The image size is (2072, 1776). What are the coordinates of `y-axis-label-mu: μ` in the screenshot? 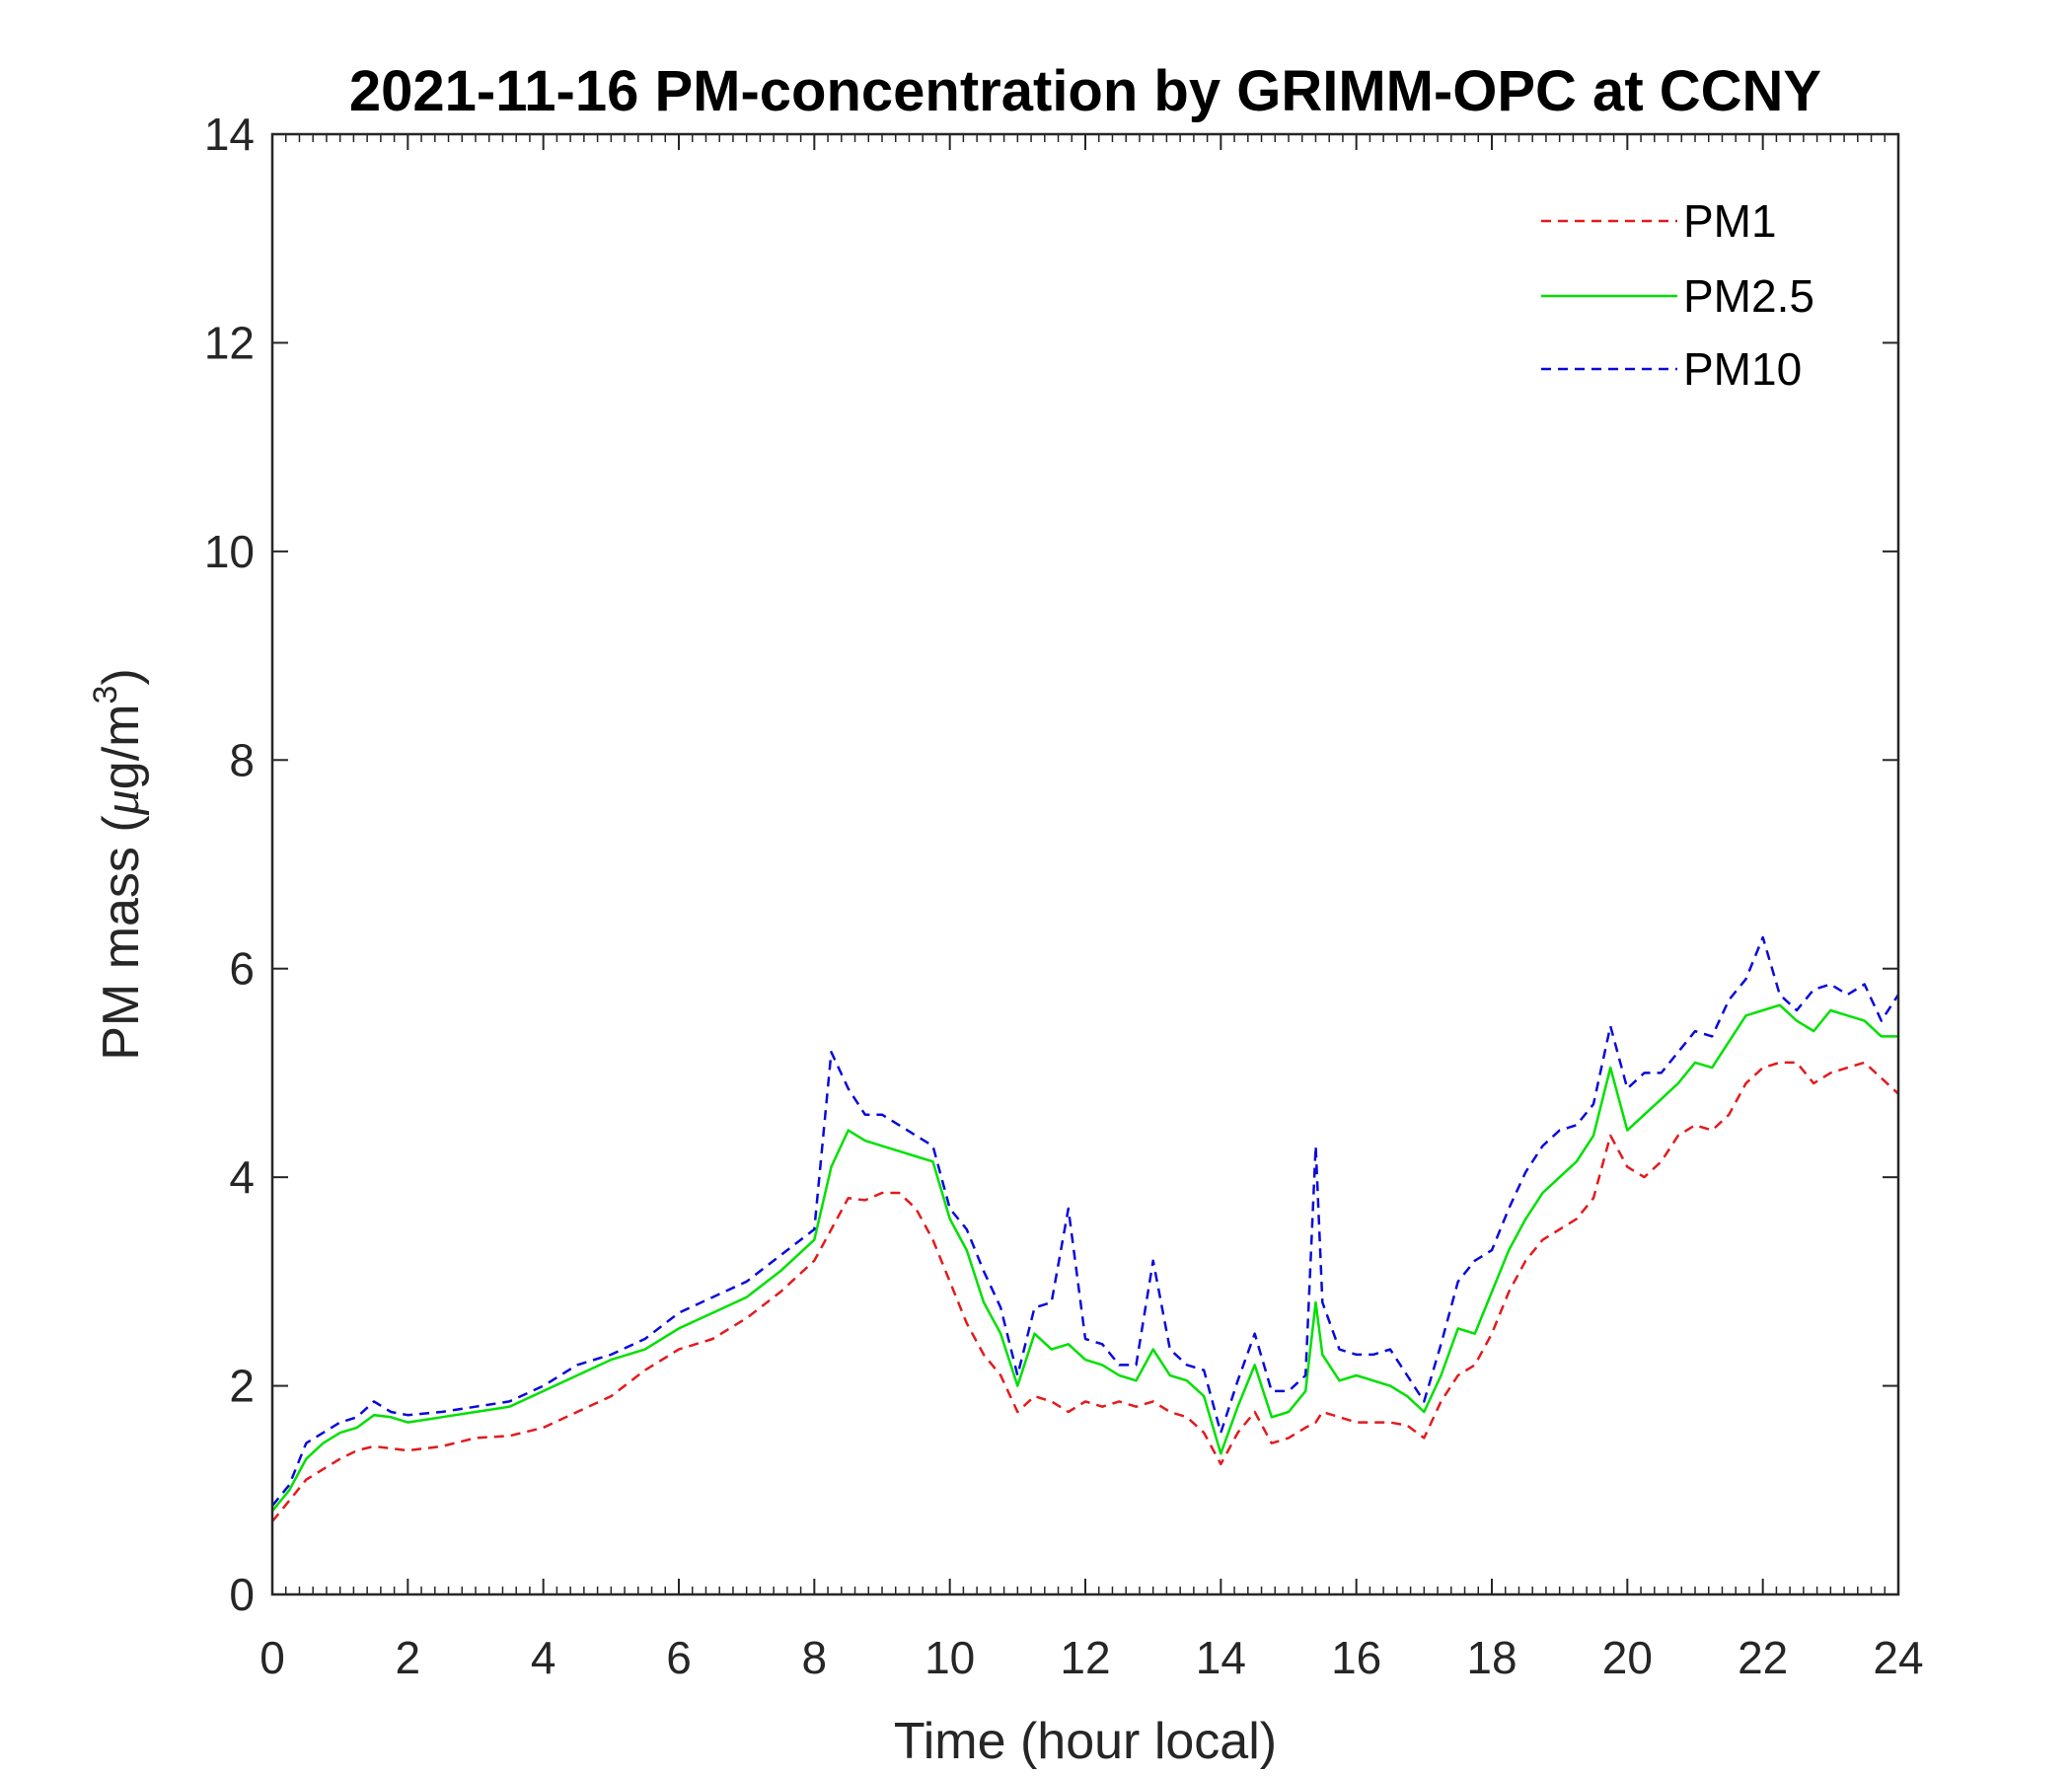 It's located at (122, 803).